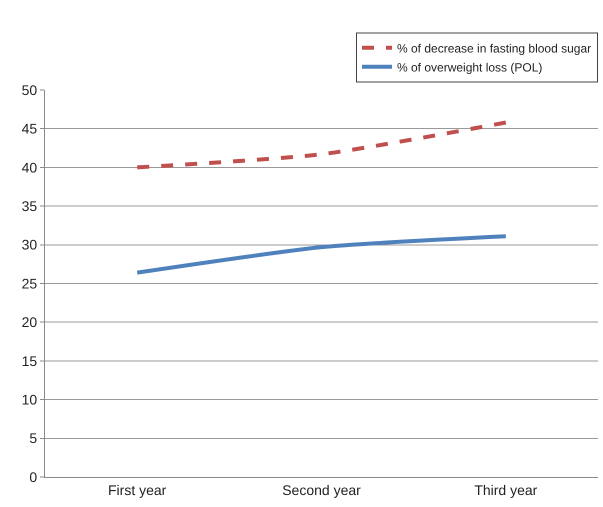 The height and width of the screenshot is (507, 603). What do you see at coordinates (30, 283) in the screenshot?
I see `y-tick-label: 25` at bounding box center [30, 283].